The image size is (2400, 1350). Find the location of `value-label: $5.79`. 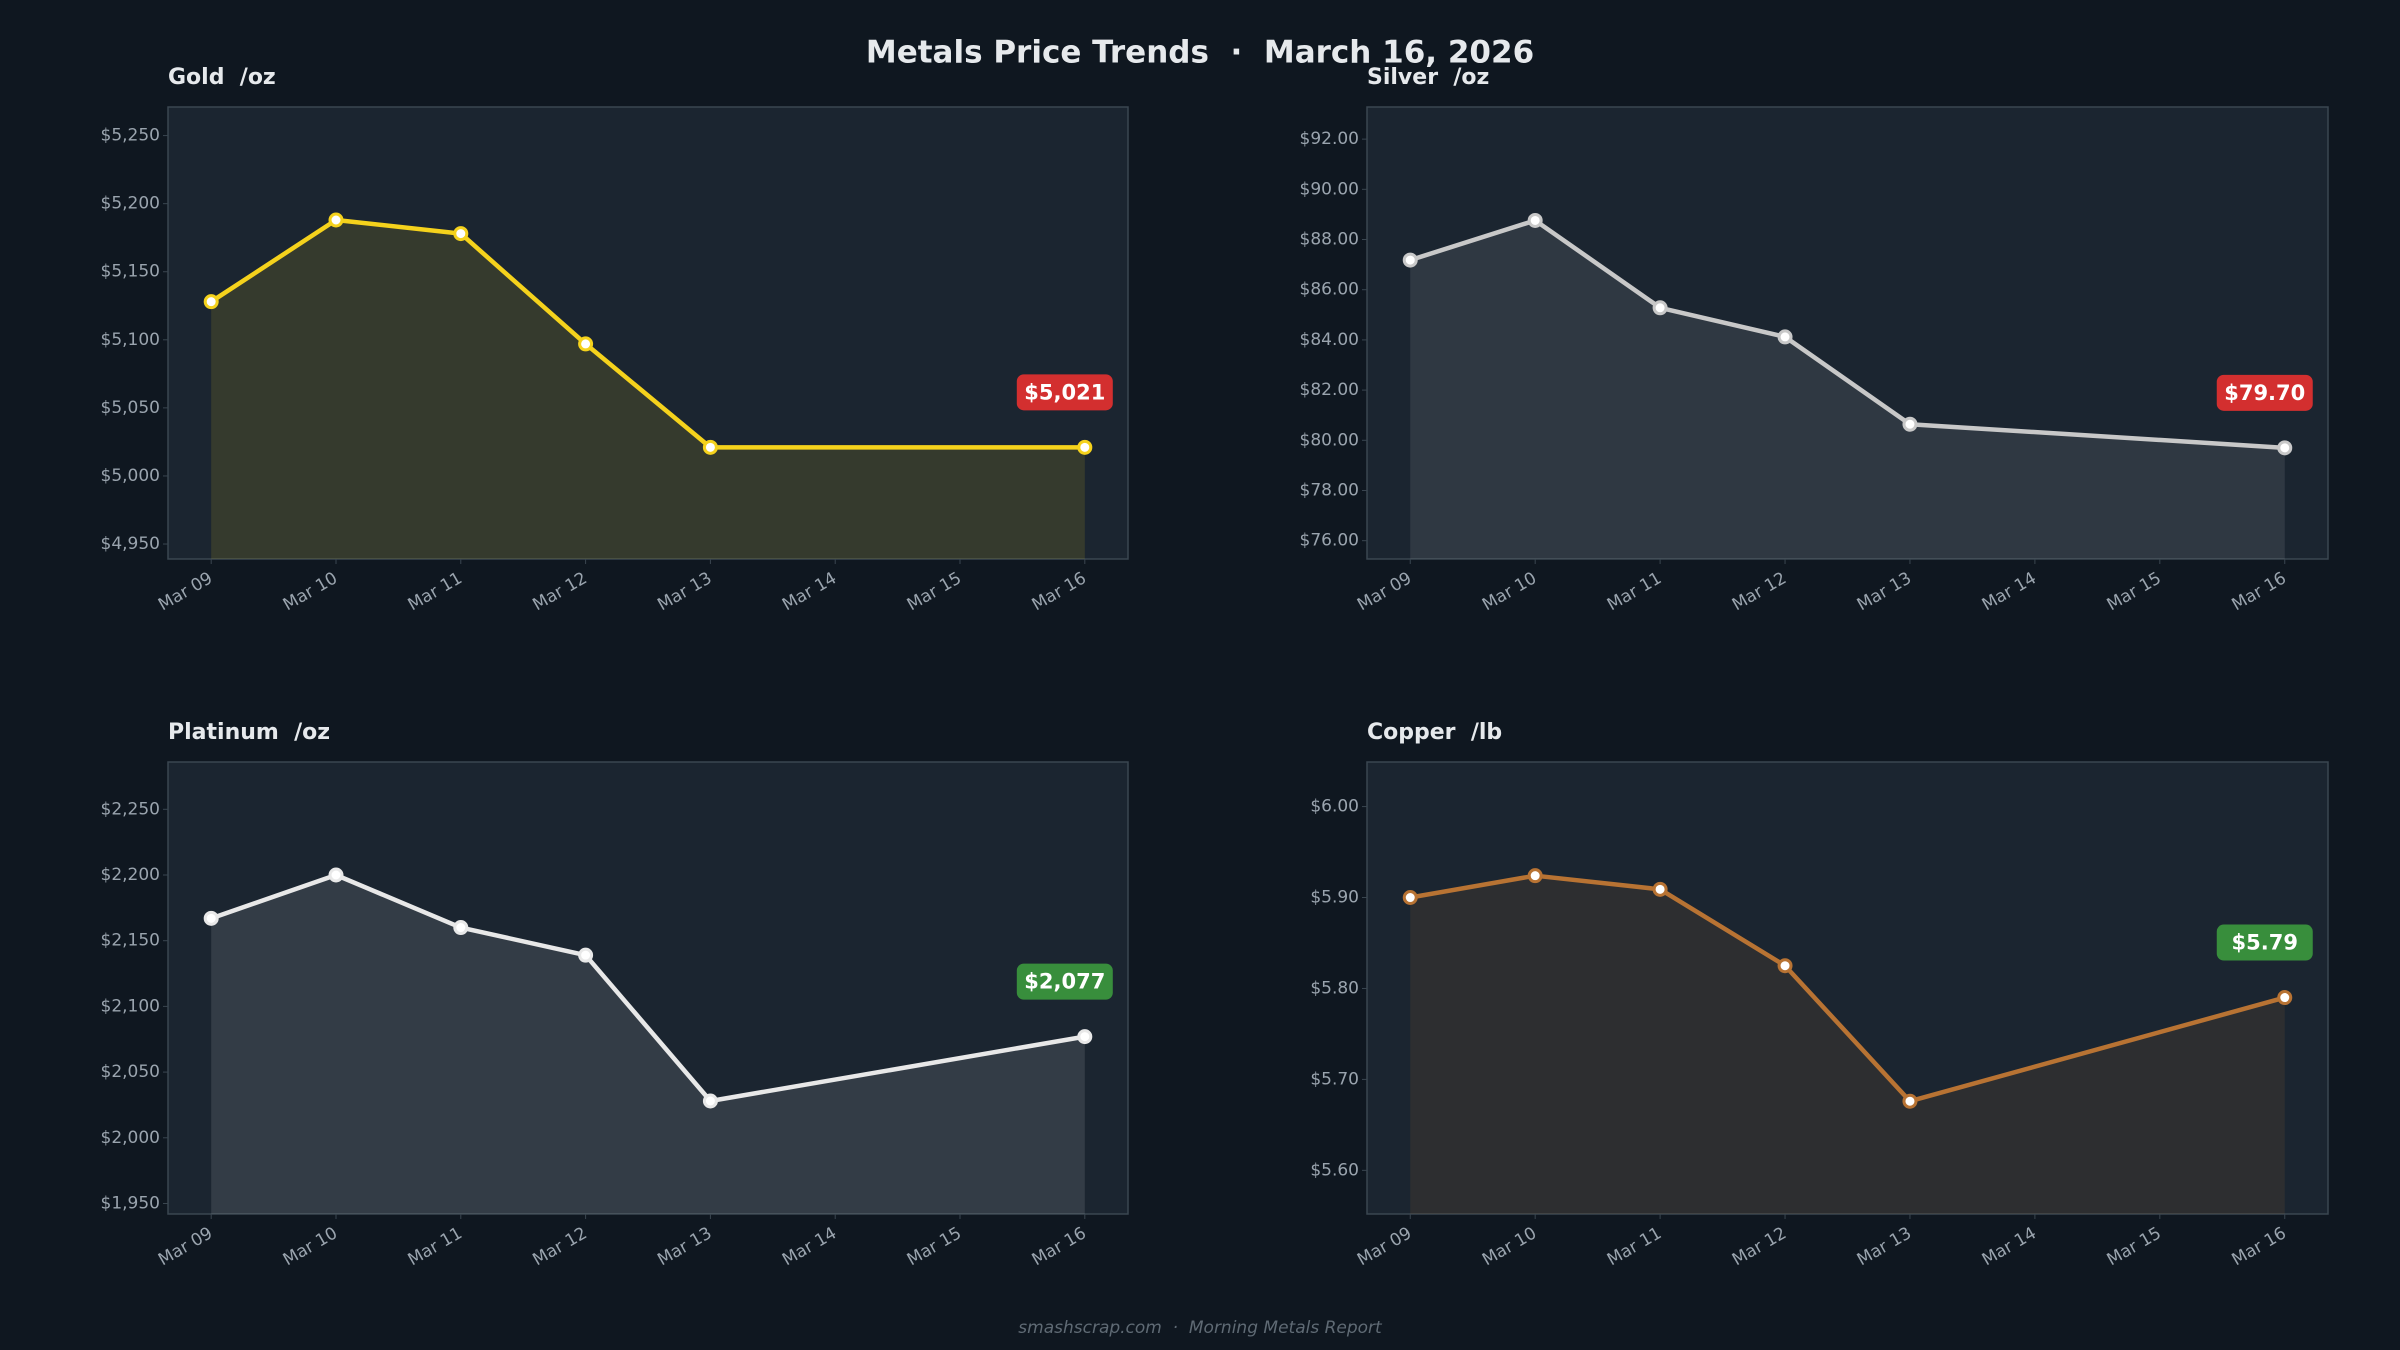

value-label: $5.79 is located at coordinates (2265, 943).